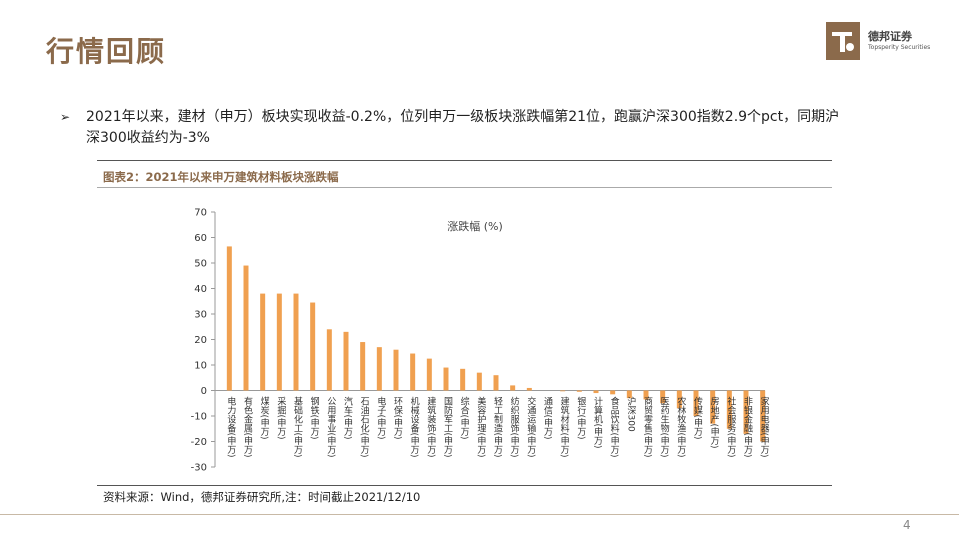 The image size is (959, 539). What do you see at coordinates (221, 177) in the screenshot?
I see `figure-caption: 图表2：2021年以来申万建筑材料板块涨跌幅` at bounding box center [221, 177].